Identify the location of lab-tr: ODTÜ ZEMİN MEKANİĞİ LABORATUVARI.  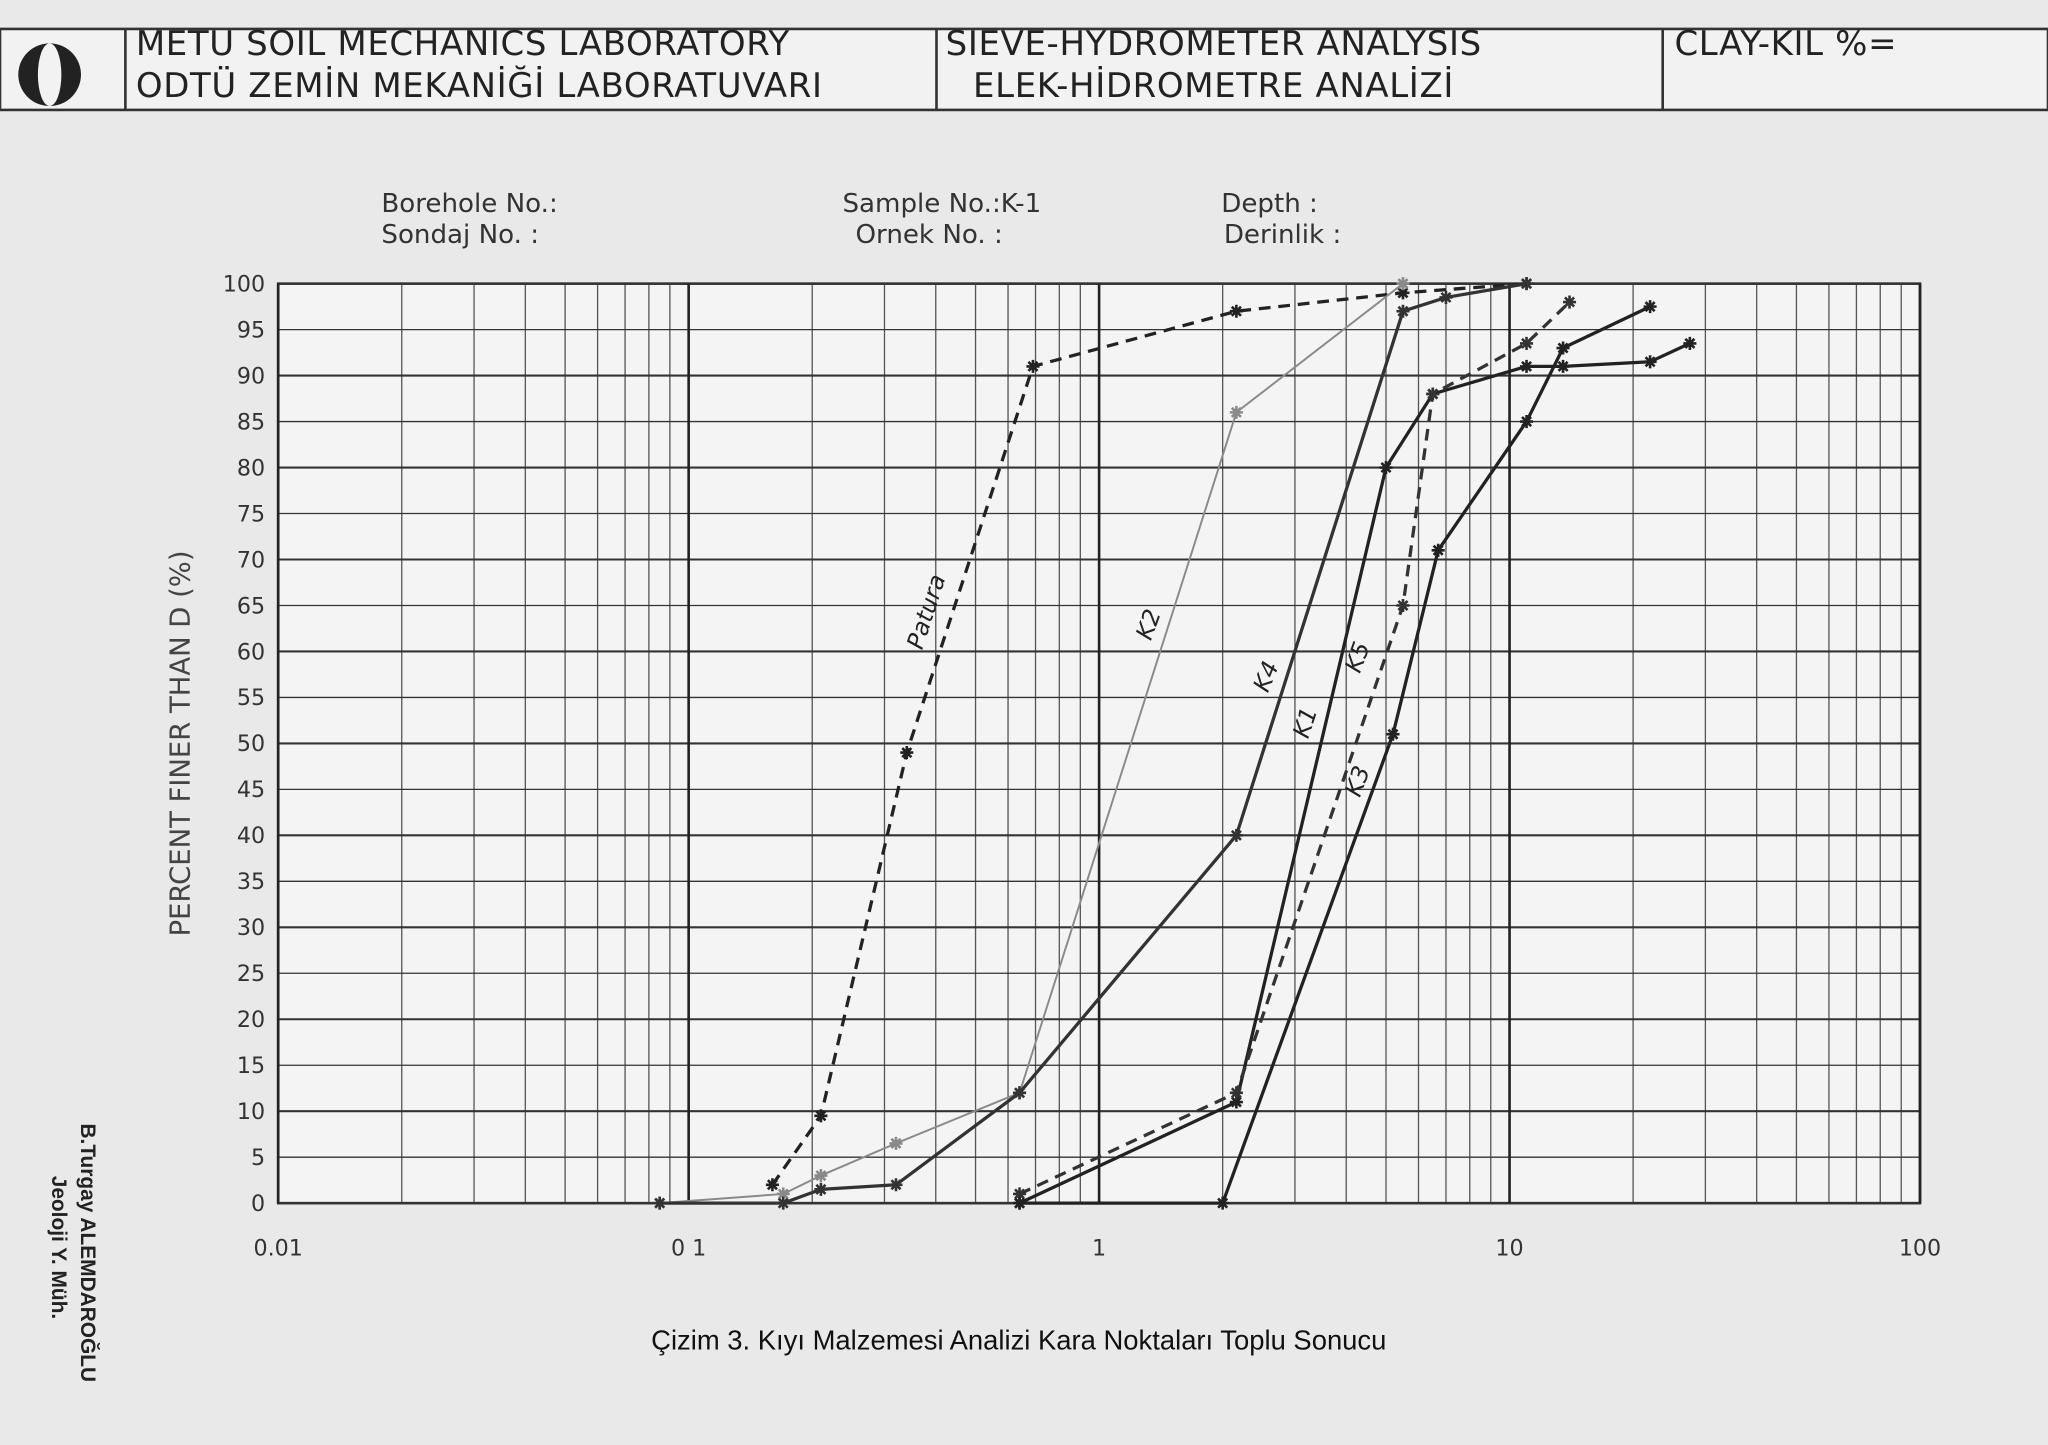
(479, 85).